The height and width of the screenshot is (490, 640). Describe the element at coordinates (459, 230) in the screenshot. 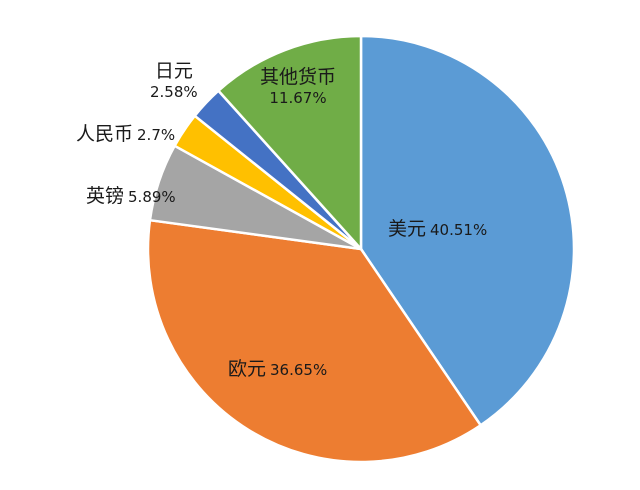

I see `label-usd-value: 40.51%` at that location.